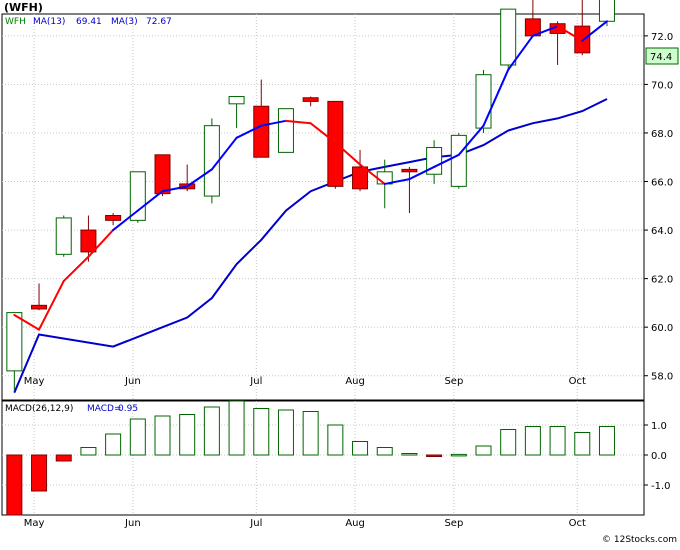 The width and height of the screenshot is (680, 550). What do you see at coordinates (255, 523) in the screenshot?
I see `macd-month-label: Jul` at bounding box center [255, 523].